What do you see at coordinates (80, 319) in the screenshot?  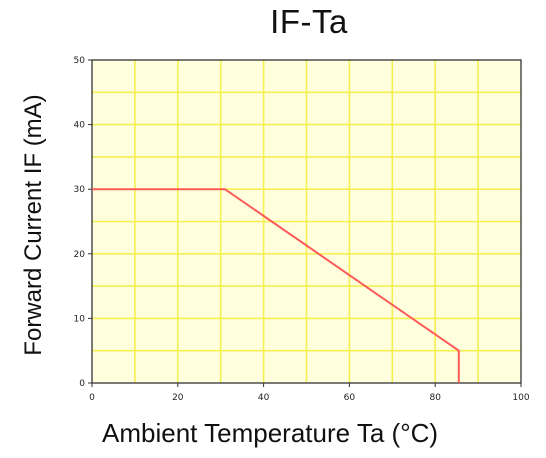 I see `y-tick-label: 10` at bounding box center [80, 319].